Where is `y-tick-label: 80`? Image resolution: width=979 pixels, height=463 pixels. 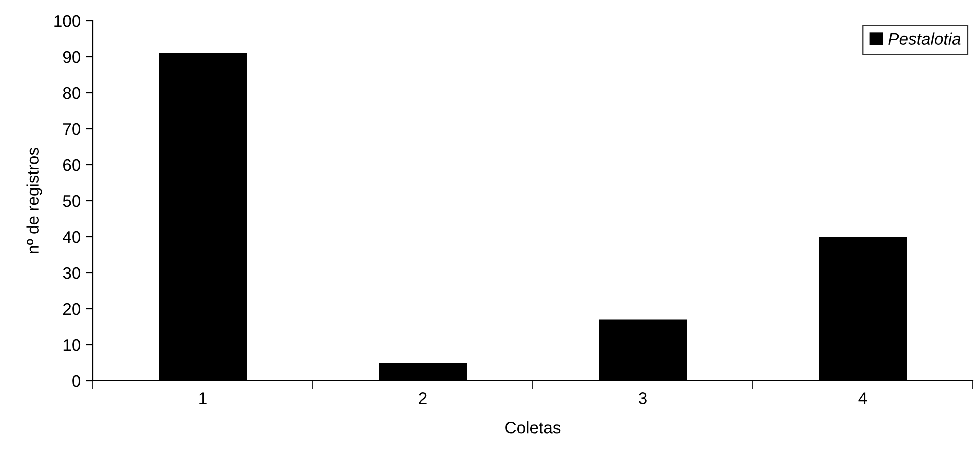 y-tick-label: 80 is located at coordinates (72, 93).